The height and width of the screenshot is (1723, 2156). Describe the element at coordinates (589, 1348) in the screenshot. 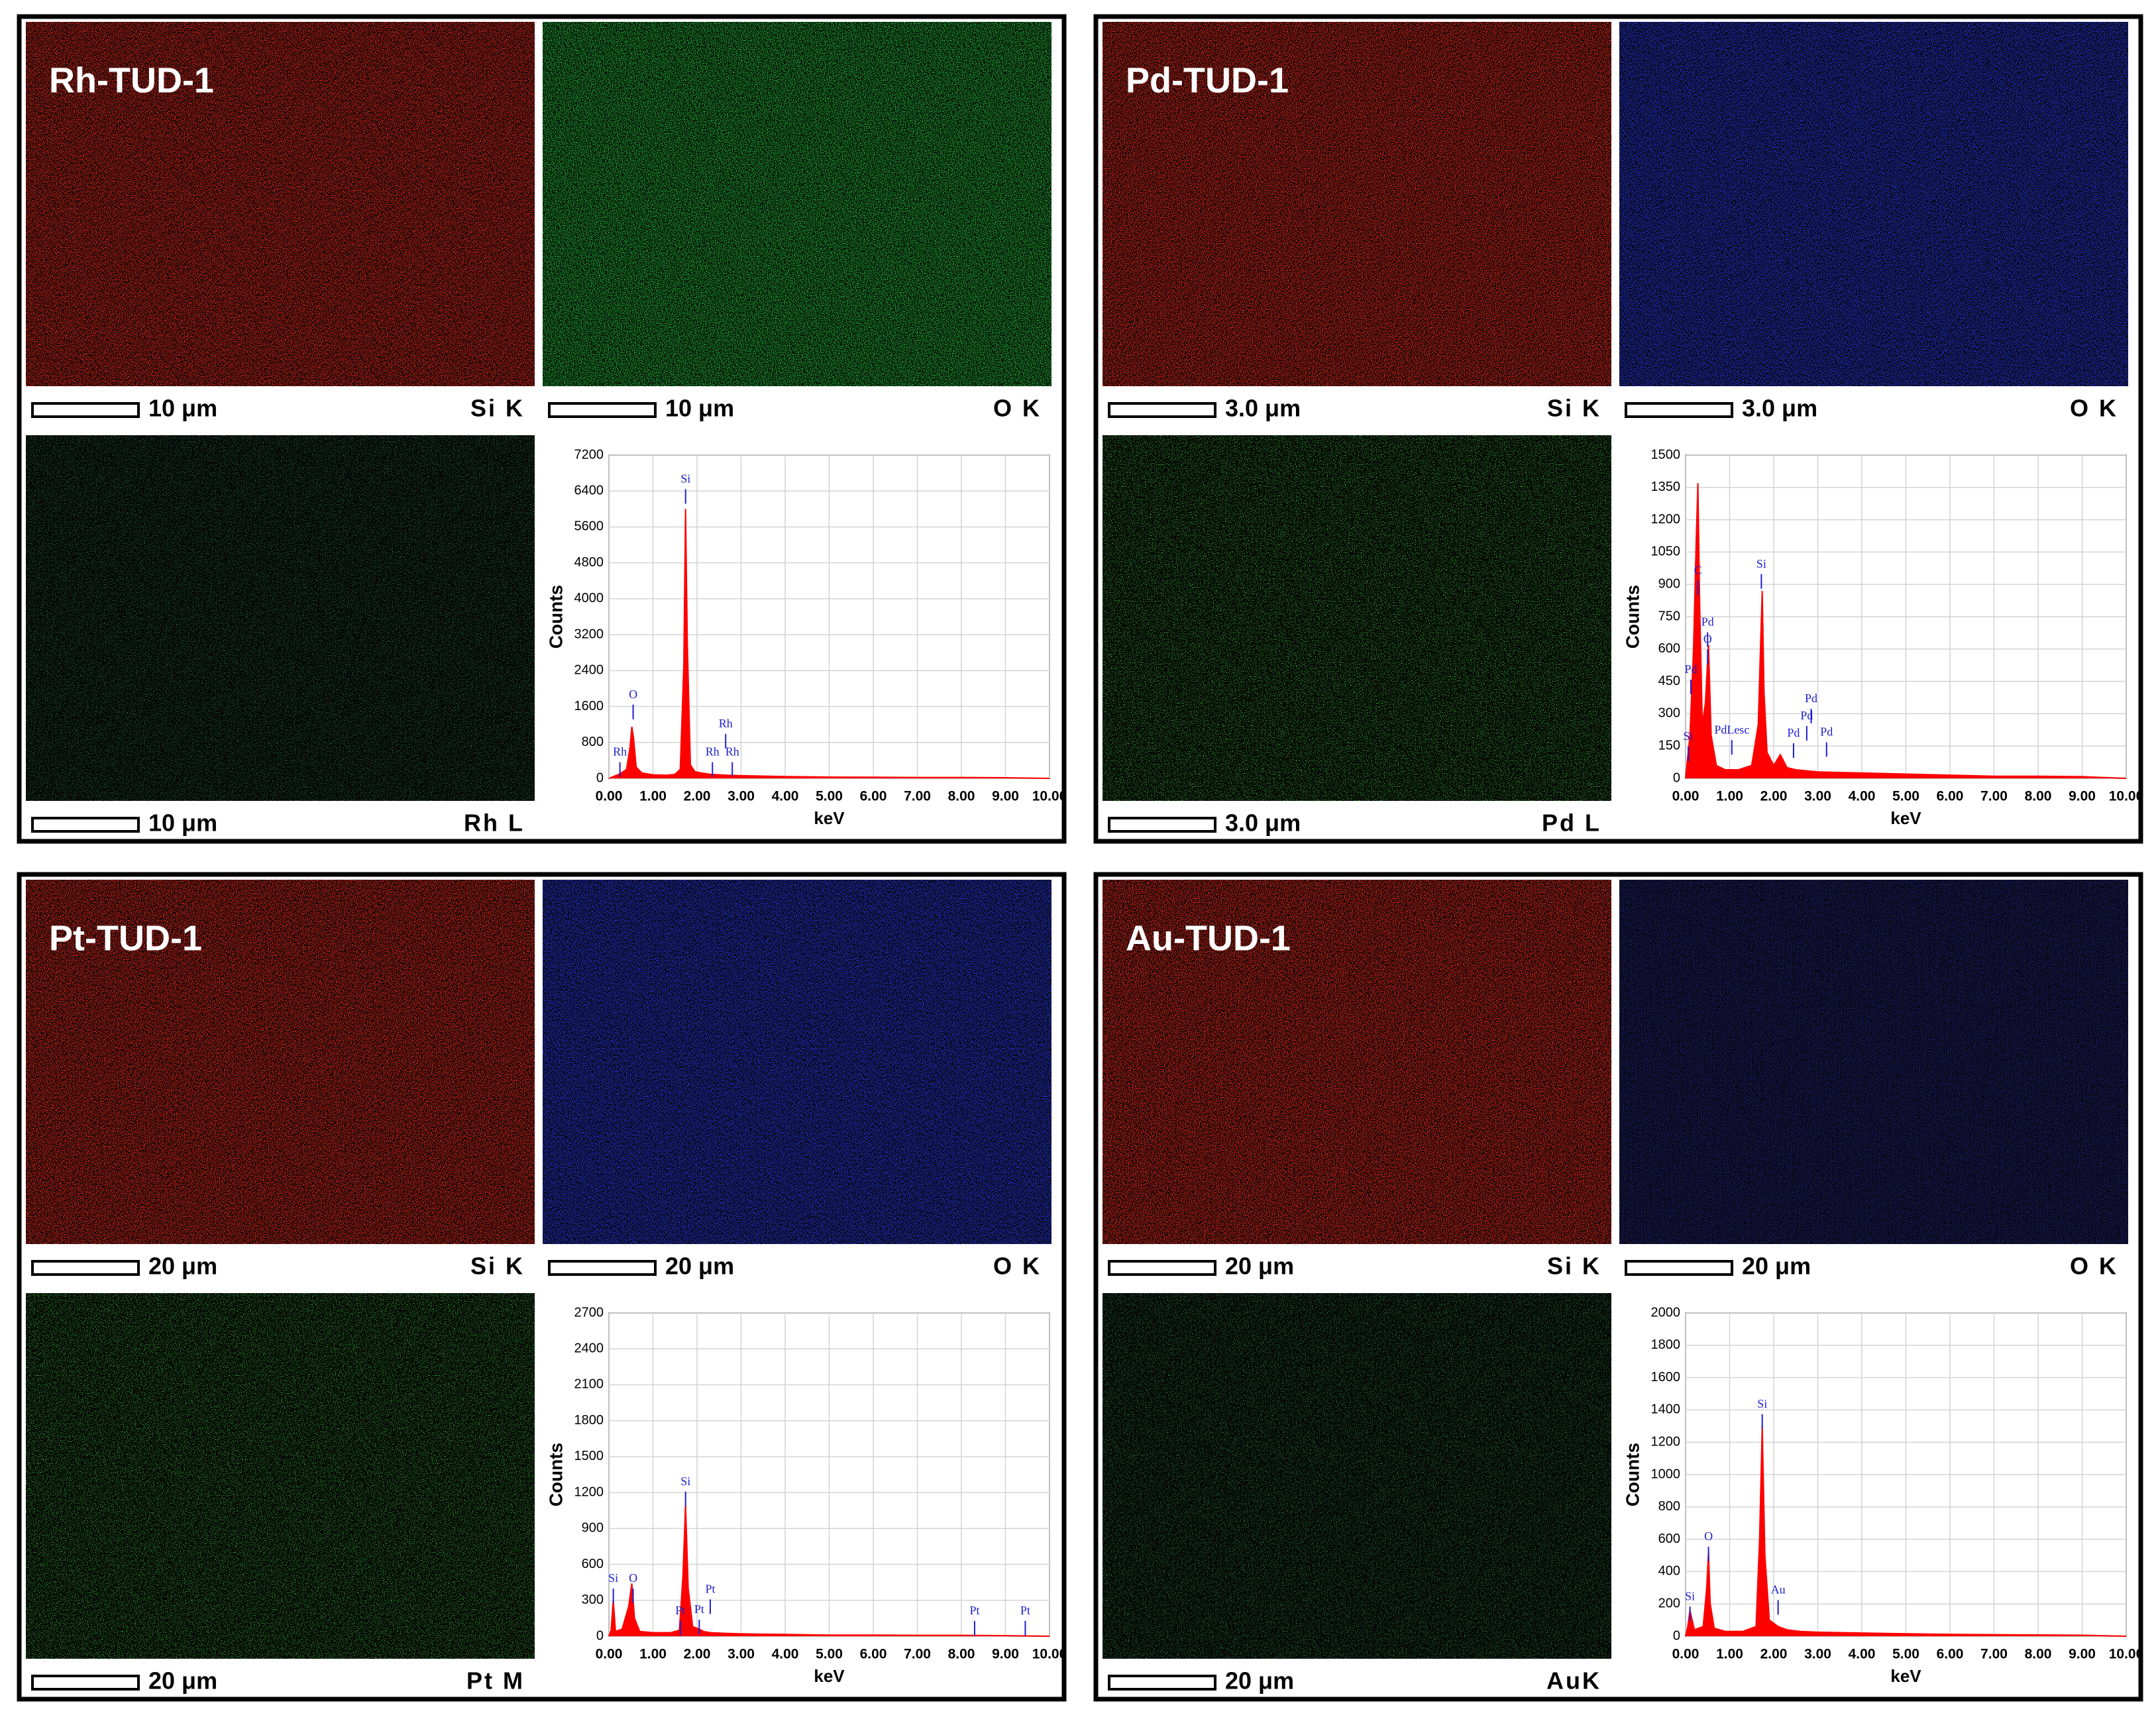

I see `y-tick-label: 2400` at that location.